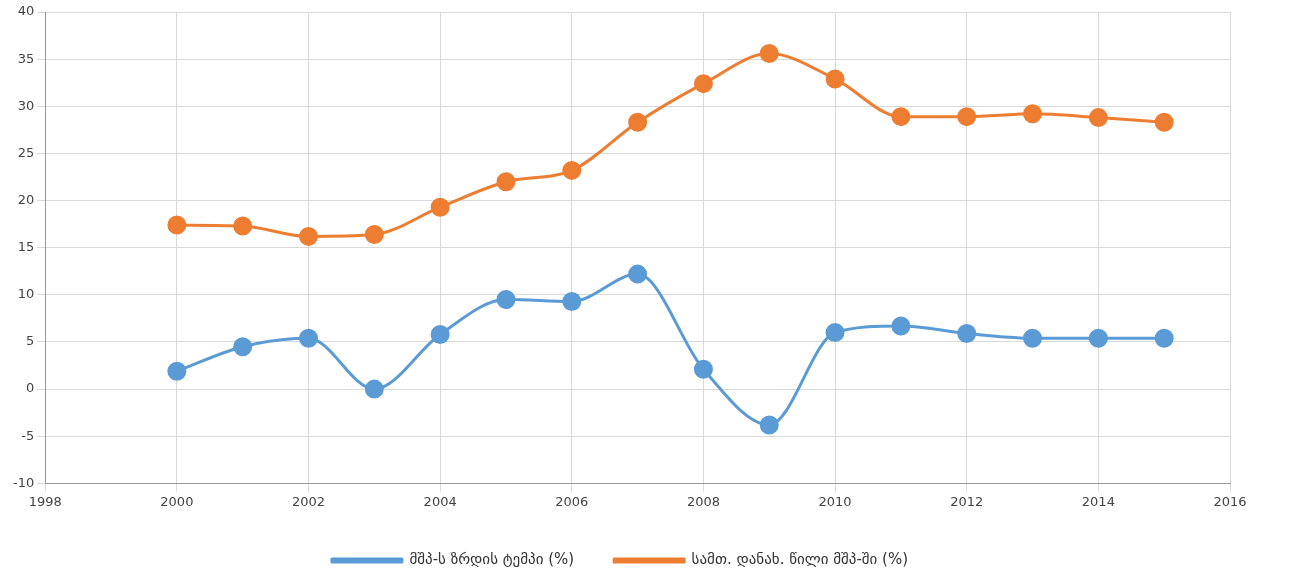  Describe the element at coordinates (440, 501) in the screenshot. I see `x-tick-label: 2004` at that location.